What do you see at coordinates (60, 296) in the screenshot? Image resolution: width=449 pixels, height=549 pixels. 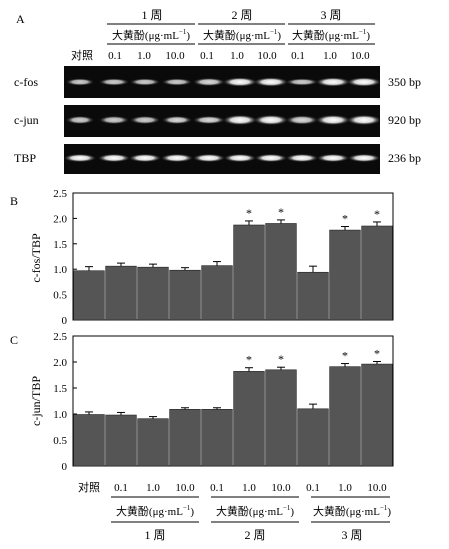 I see `y-tick-label: 0.5` at bounding box center [60, 296].